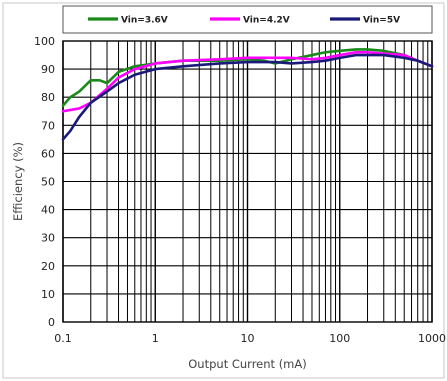 The width and height of the screenshot is (447, 381). I want to click on x-tick-label: 1, so click(155, 338).